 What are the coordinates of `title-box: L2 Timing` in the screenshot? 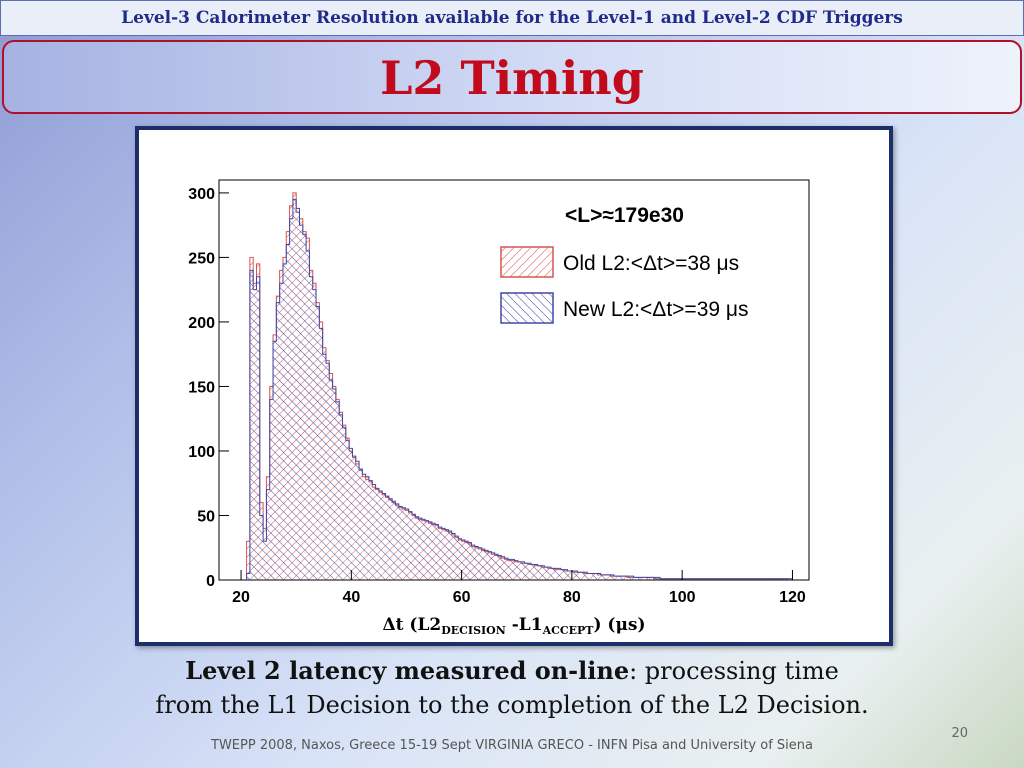 It's located at (512, 77).